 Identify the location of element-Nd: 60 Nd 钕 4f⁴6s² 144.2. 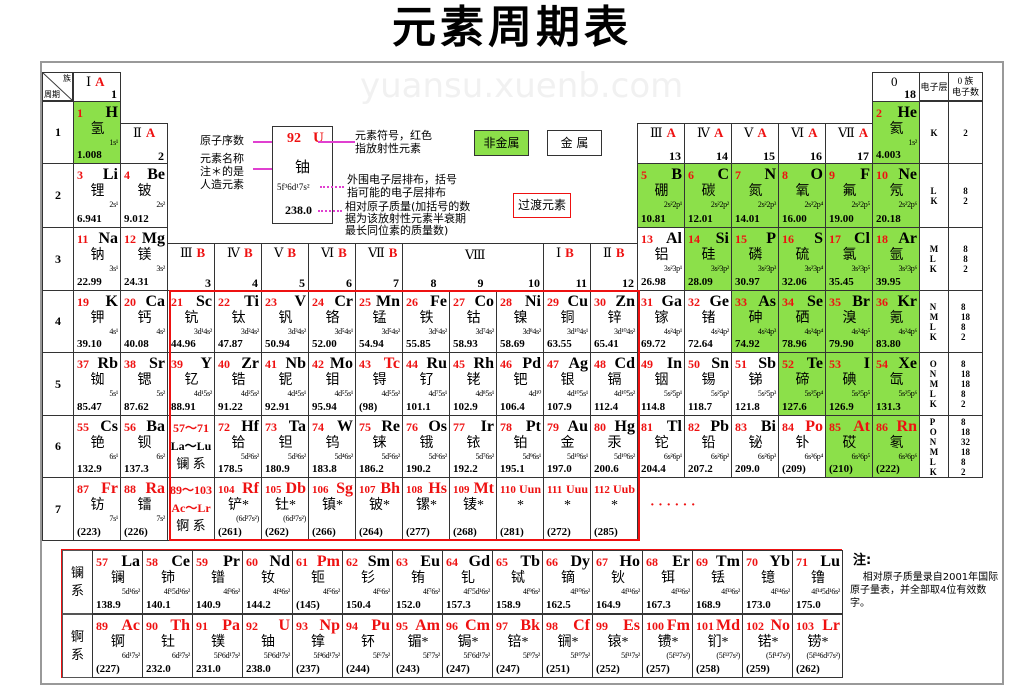
(267, 582).